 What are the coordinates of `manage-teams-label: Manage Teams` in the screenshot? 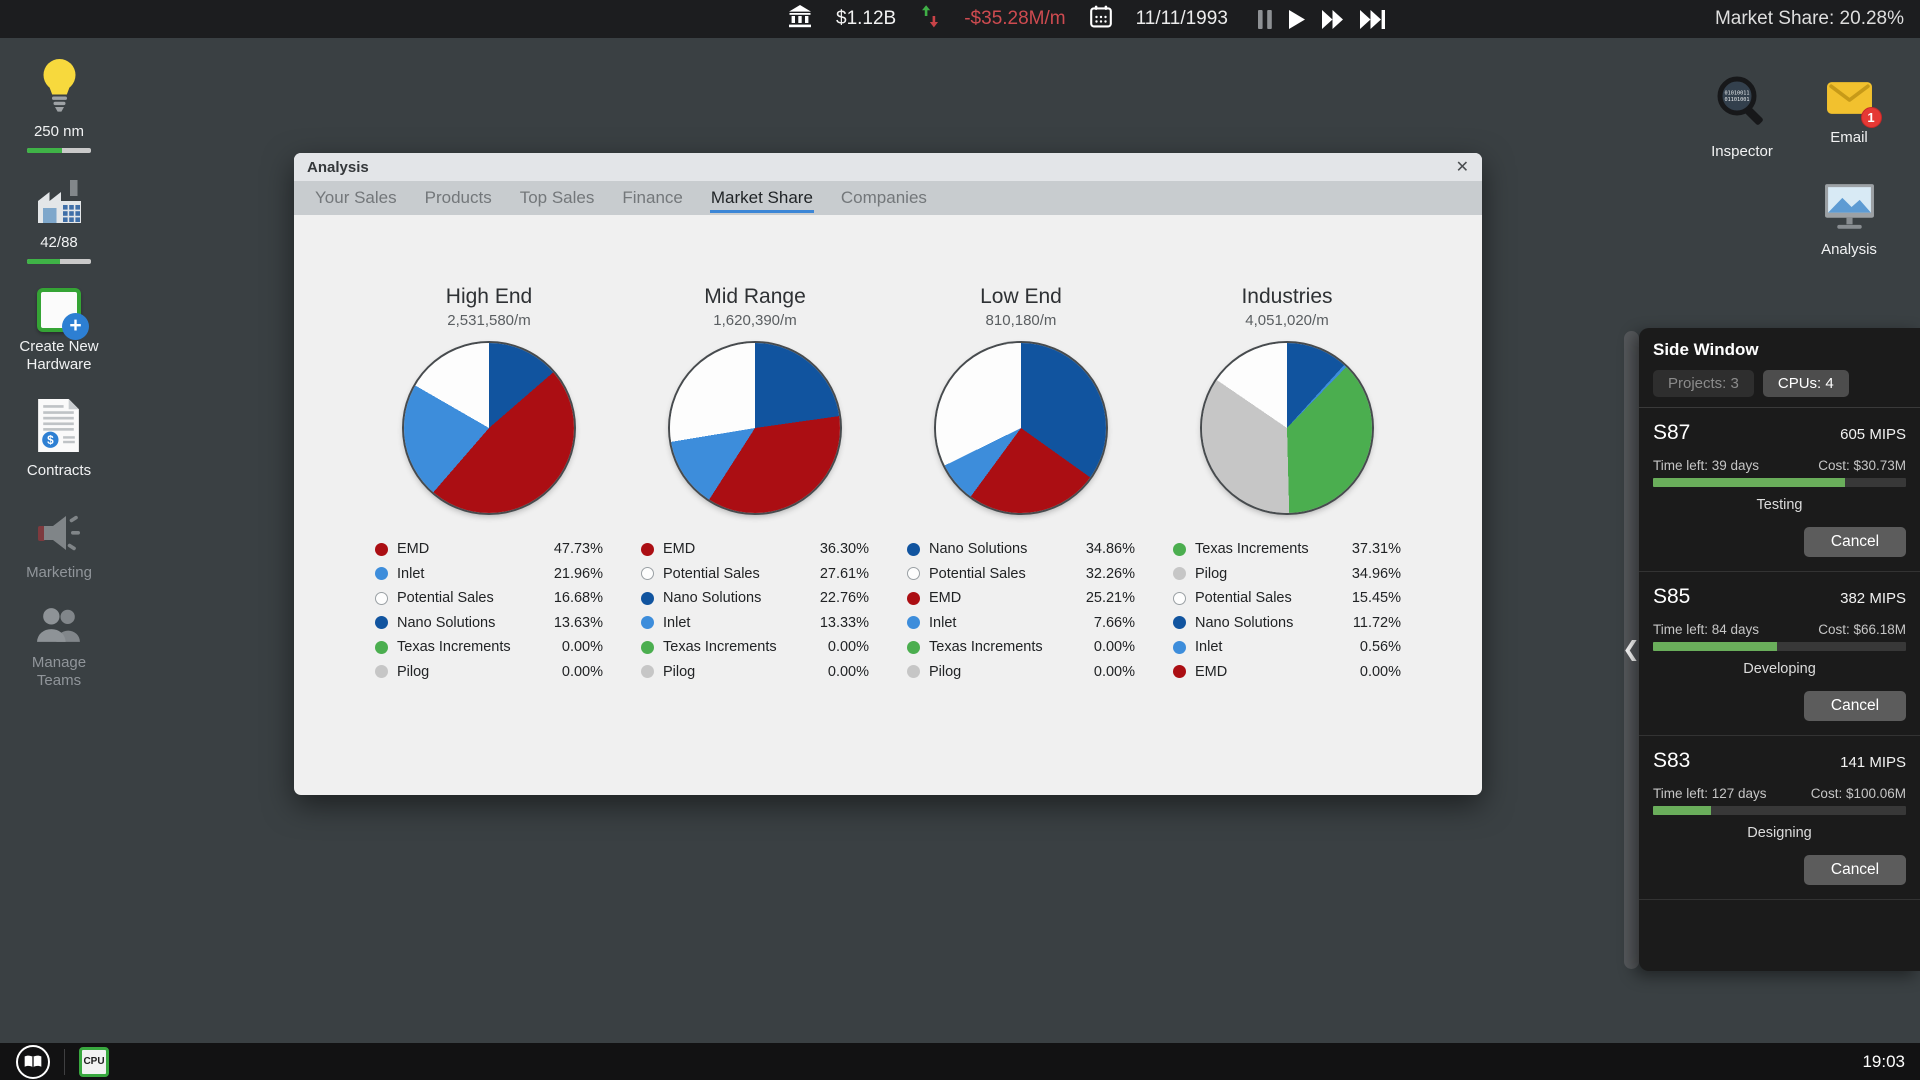 It's located at (59, 671).